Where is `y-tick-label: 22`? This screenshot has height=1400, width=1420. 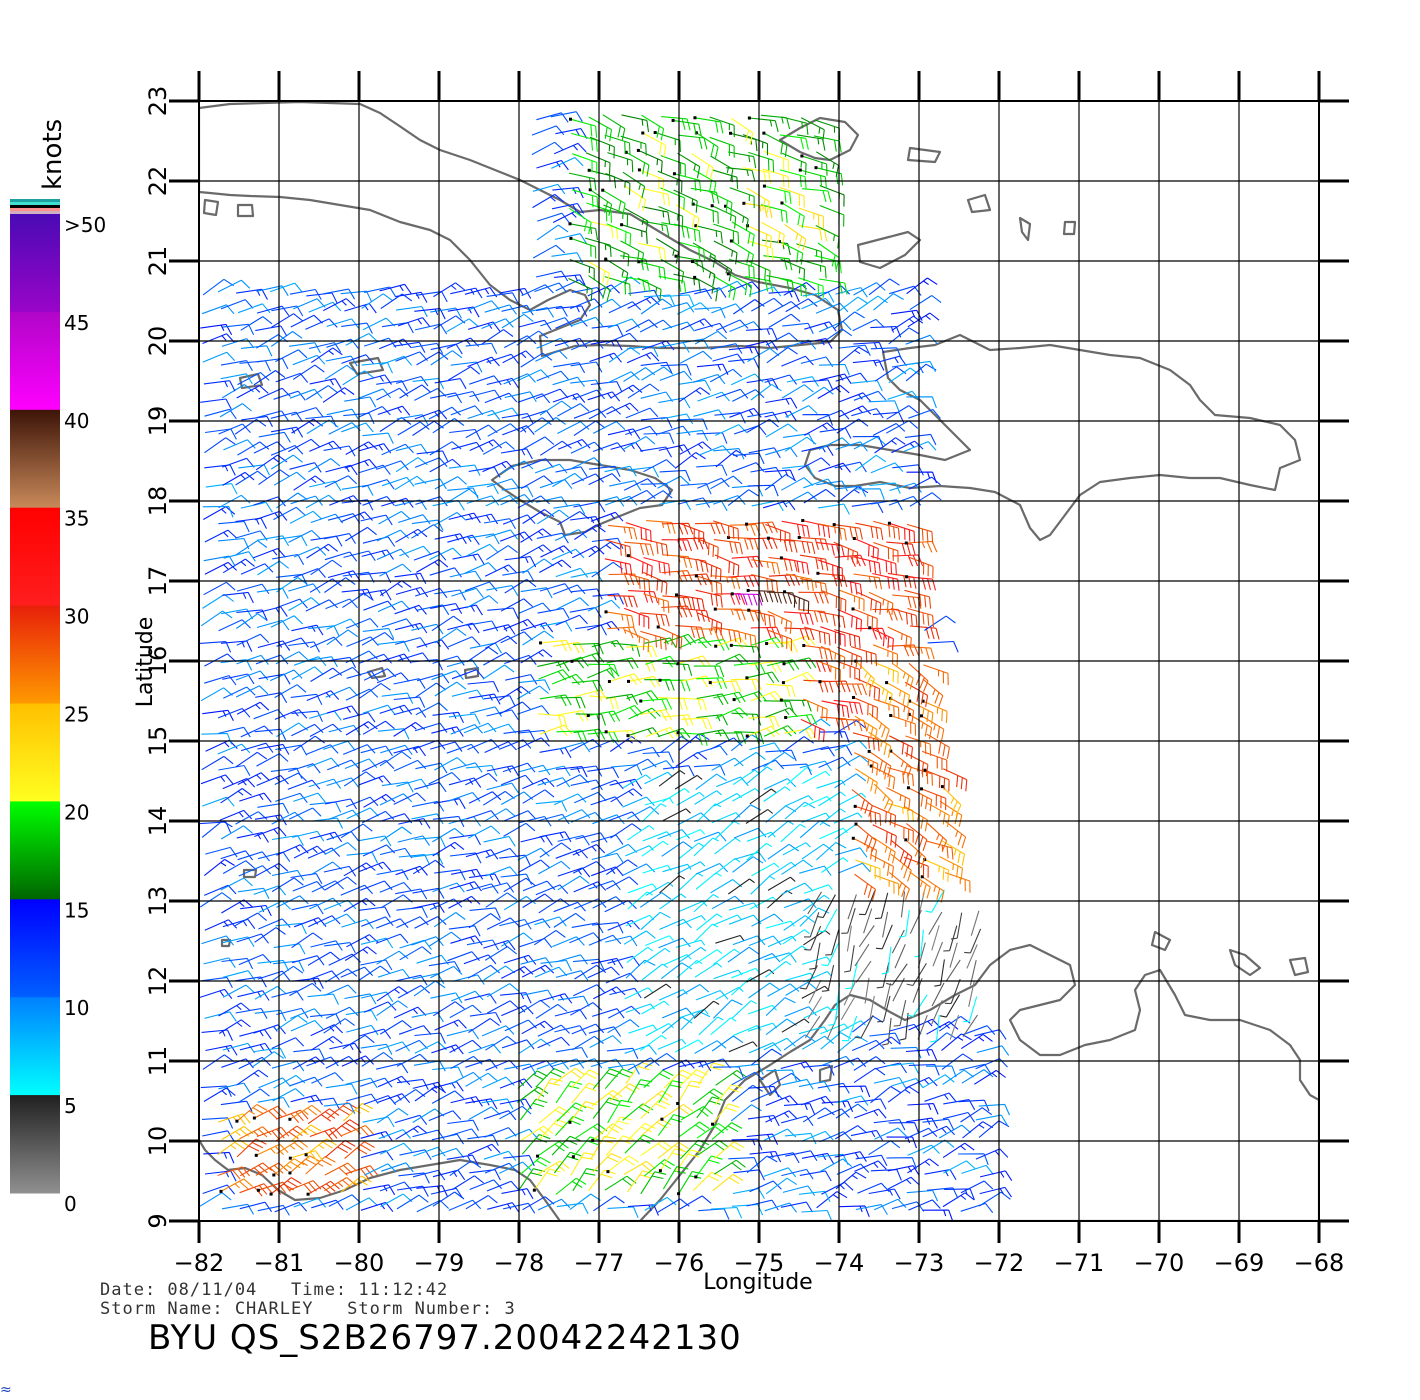 y-tick-label: 22 is located at coordinates (158, 181).